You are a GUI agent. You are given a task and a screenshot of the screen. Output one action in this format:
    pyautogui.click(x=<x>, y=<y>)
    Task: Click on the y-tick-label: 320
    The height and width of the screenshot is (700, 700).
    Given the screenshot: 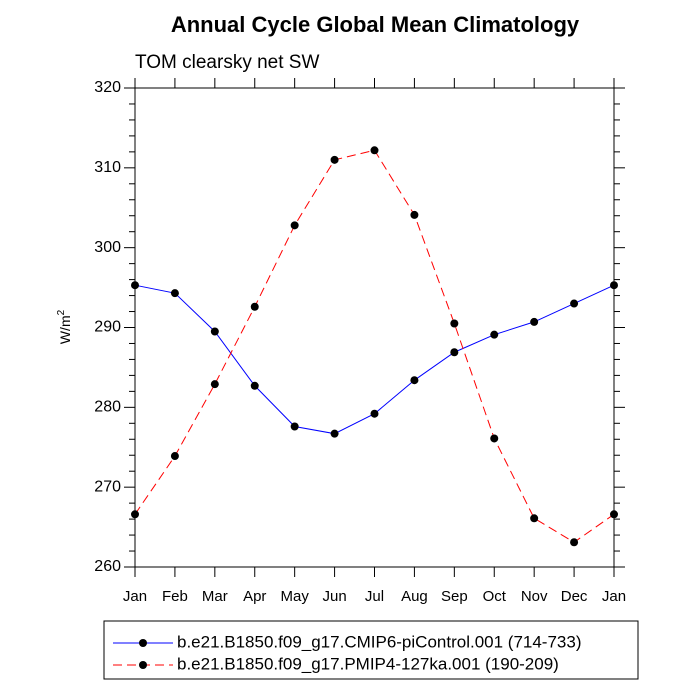 What is the action you would take?
    pyautogui.click(x=107, y=87)
    